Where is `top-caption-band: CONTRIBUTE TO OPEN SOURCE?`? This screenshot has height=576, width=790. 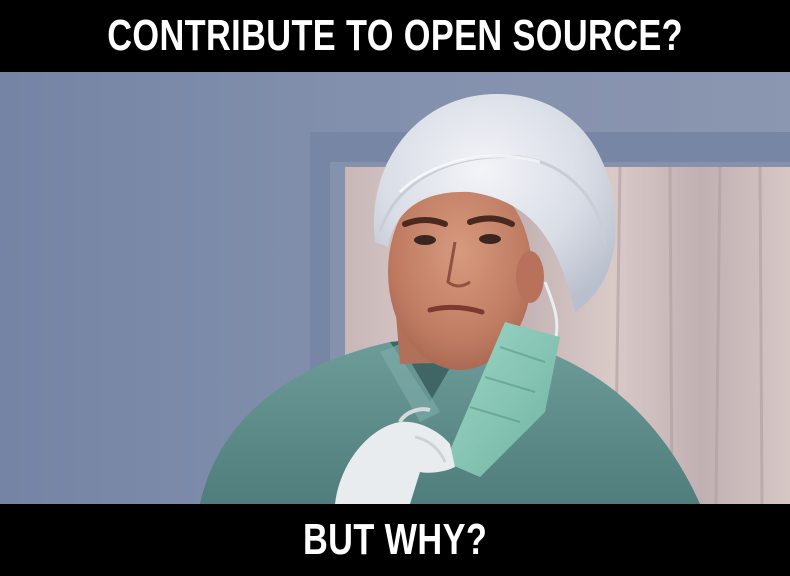
top-caption-band: CONTRIBUTE TO OPEN SOURCE? is located at coordinates (395, 36).